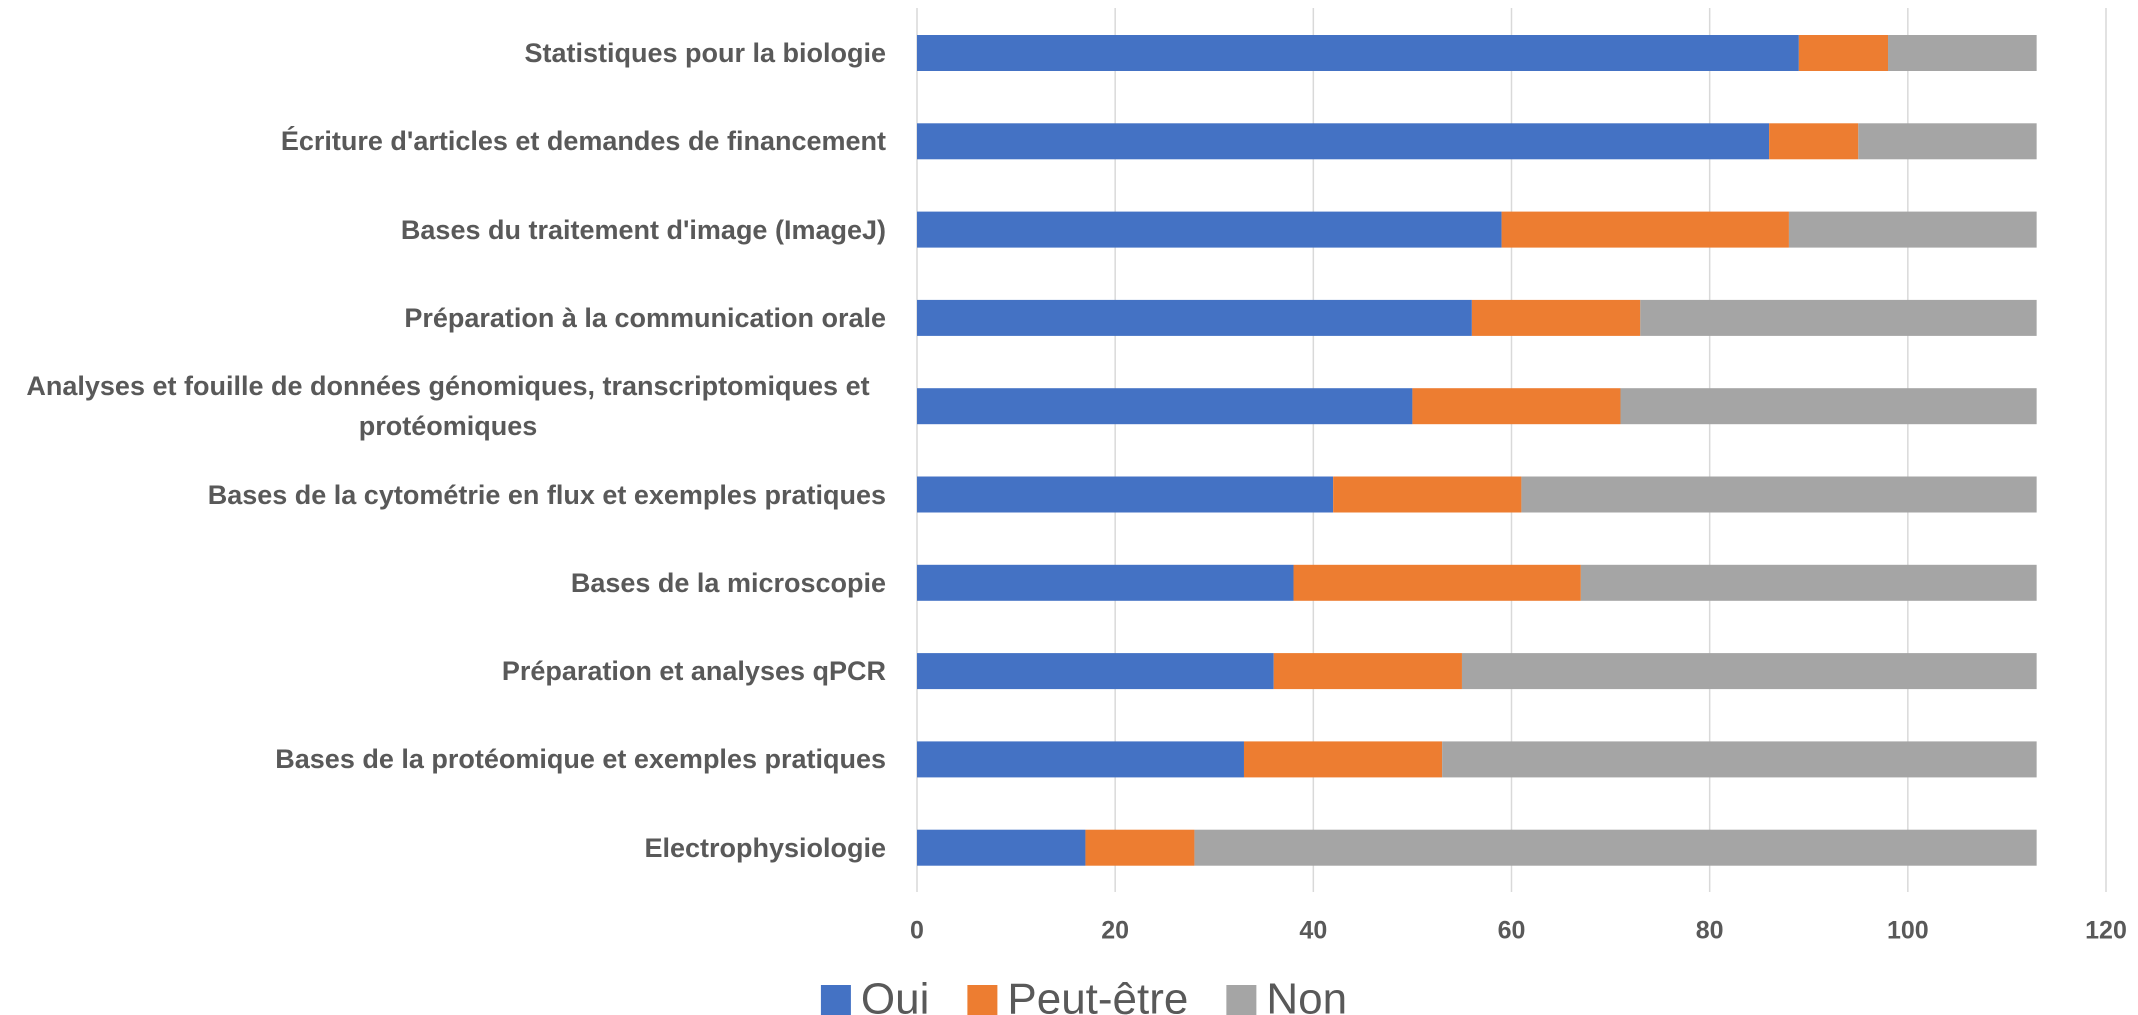 This screenshot has height=1015, width=2138. I want to click on category-text: Bases du traitement d'image (ImageJ), so click(643, 229).